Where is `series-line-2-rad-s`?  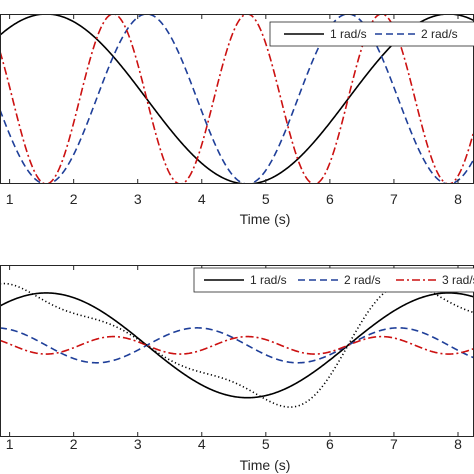 series-line-2-rad-s is located at coordinates (237, 345).